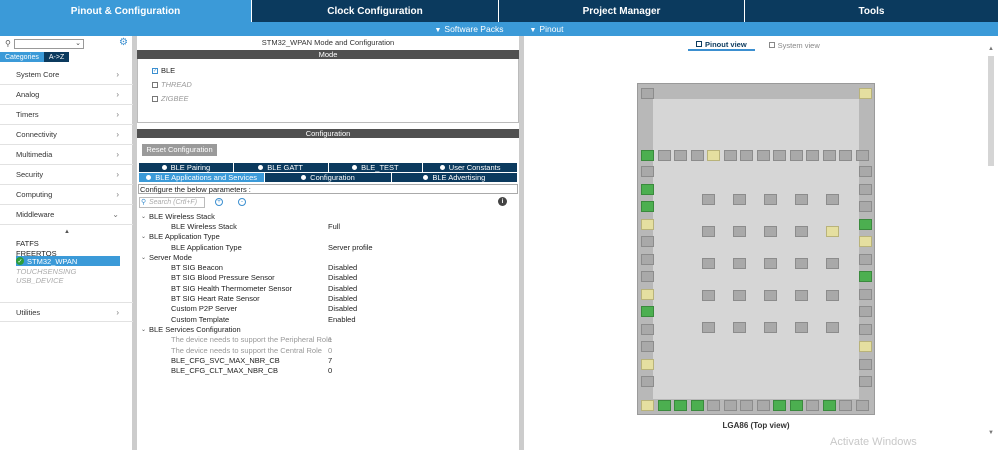 Image resolution: width=998 pixels, height=450 pixels. What do you see at coordinates (66, 195) in the screenshot?
I see `category-computing: Computing ›` at bounding box center [66, 195].